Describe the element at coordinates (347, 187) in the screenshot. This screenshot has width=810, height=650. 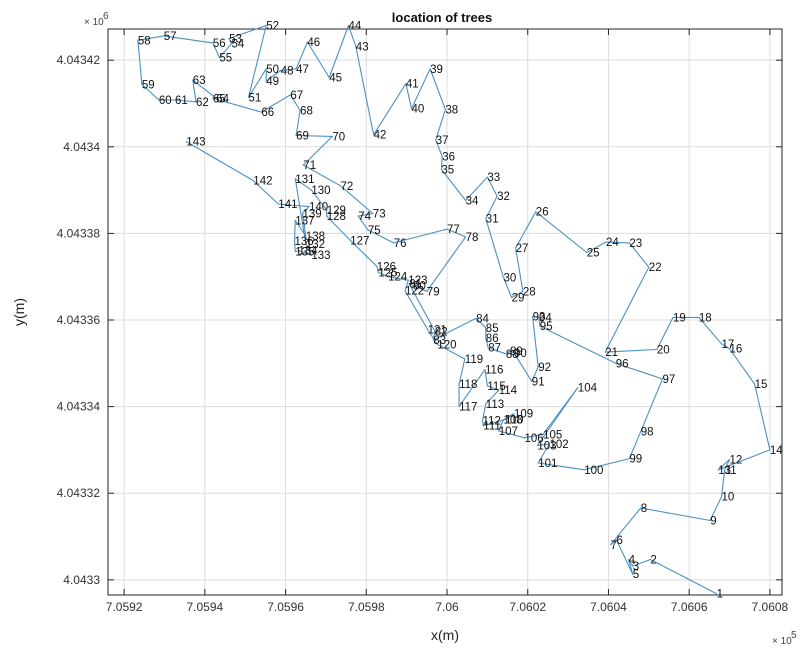
I see `tree-point-label: 72` at that location.